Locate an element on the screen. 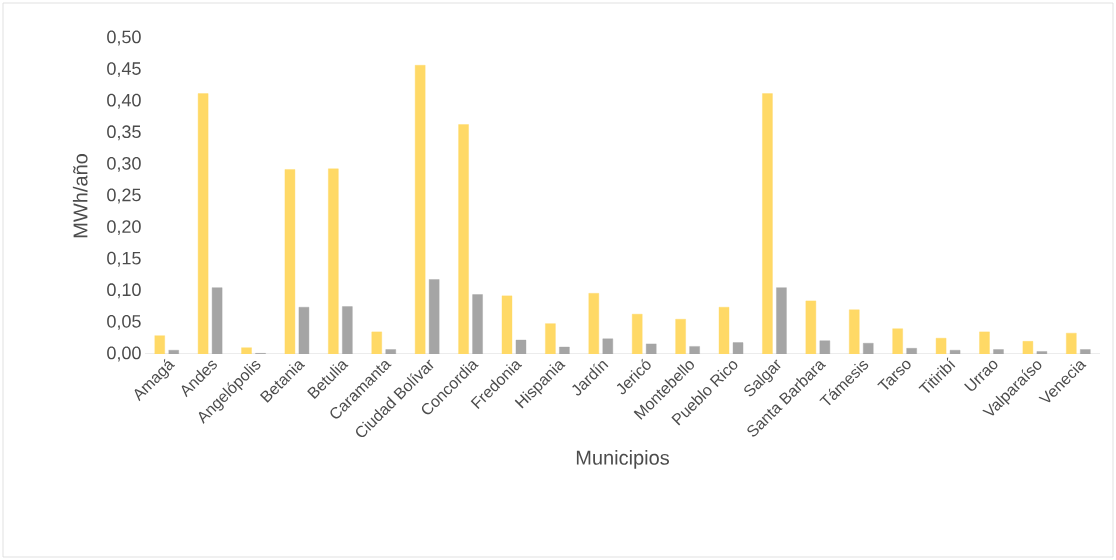  y-tick-label: 0,50 is located at coordinates (124, 38).